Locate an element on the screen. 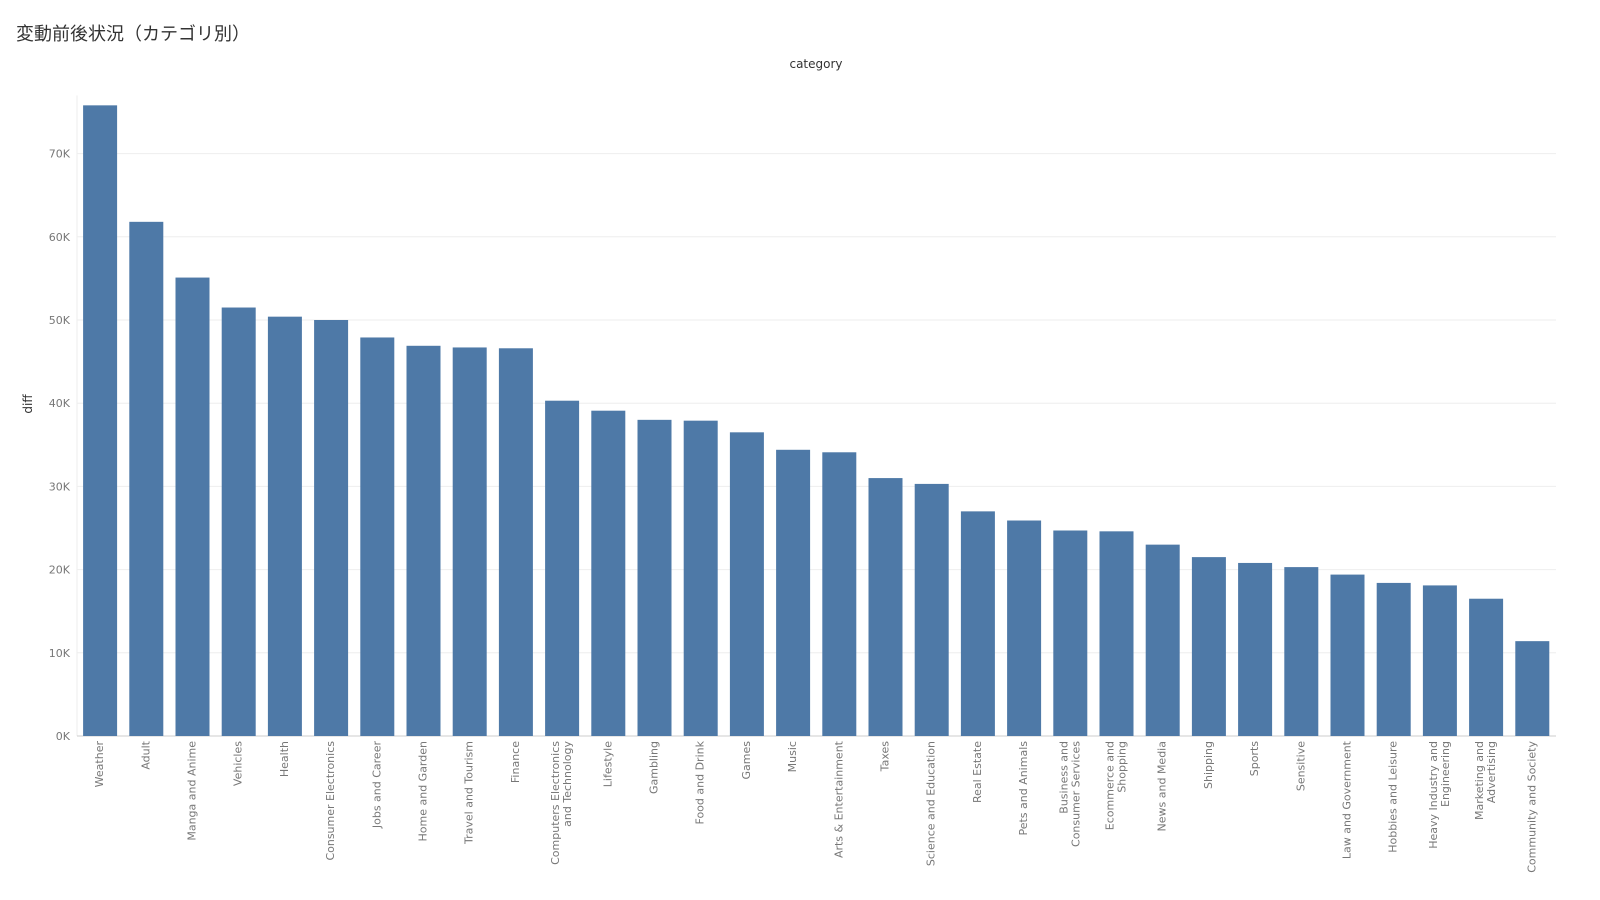 This screenshot has width=1600, height=900. x-tick-label: Business and is located at coordinates (1063, 777).